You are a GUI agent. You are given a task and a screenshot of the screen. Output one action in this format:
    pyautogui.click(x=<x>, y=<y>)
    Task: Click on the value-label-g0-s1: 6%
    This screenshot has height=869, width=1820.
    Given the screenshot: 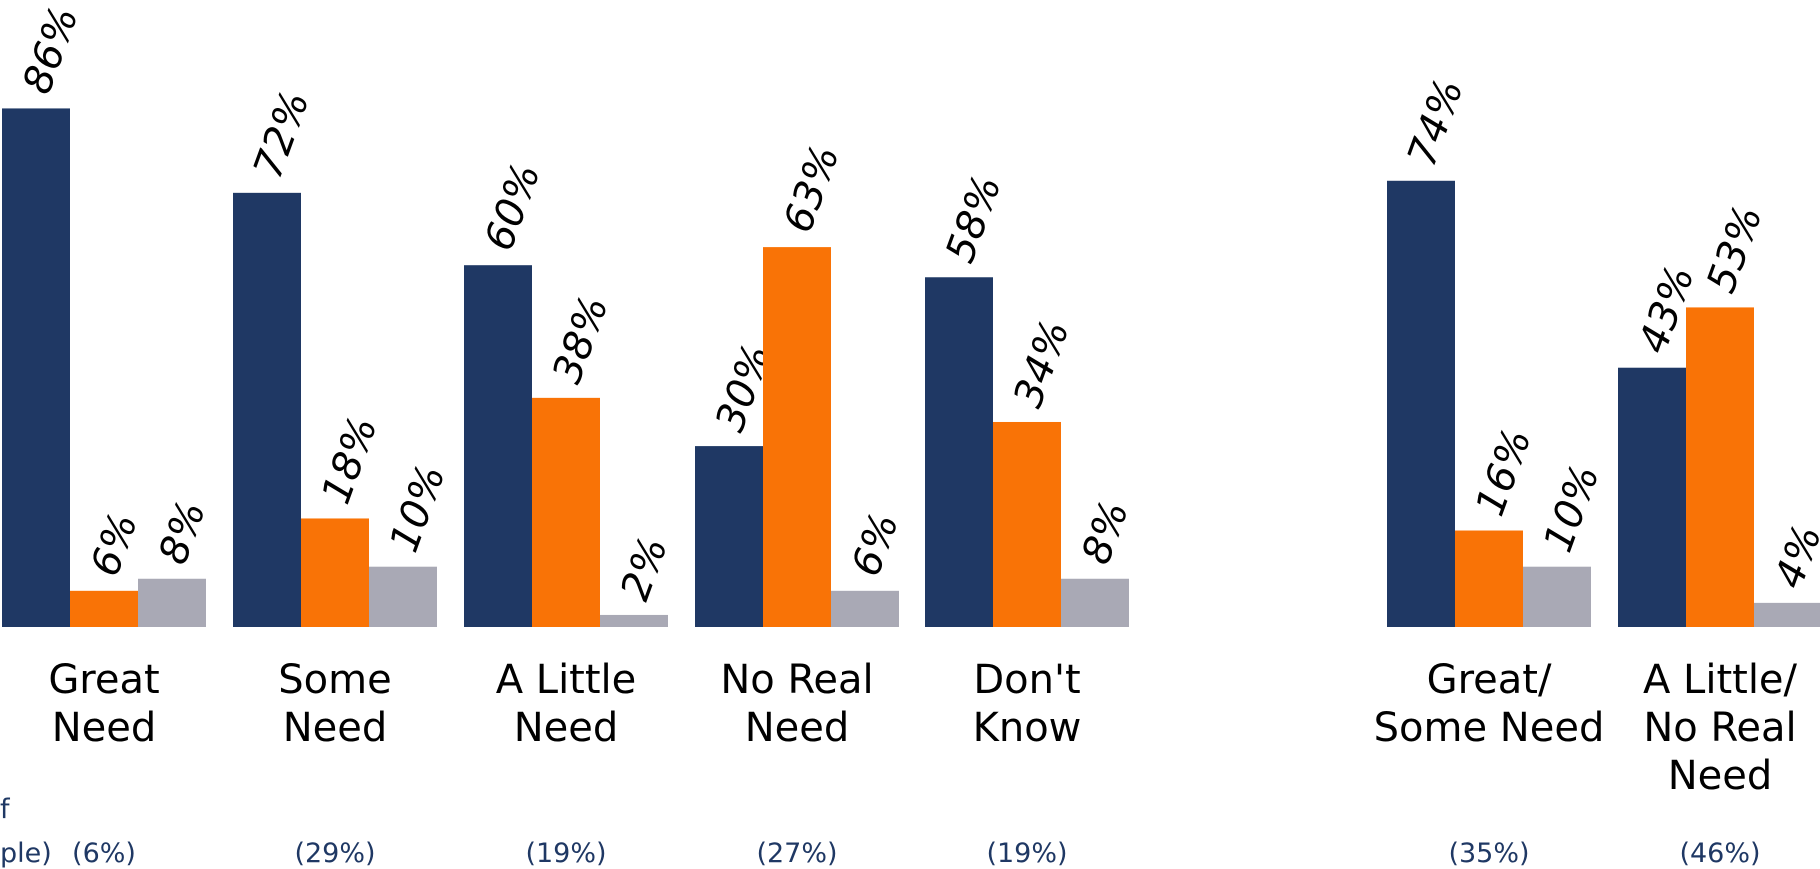 What is the action you would take?
    pyautogui.click(x=114, y=544)
    